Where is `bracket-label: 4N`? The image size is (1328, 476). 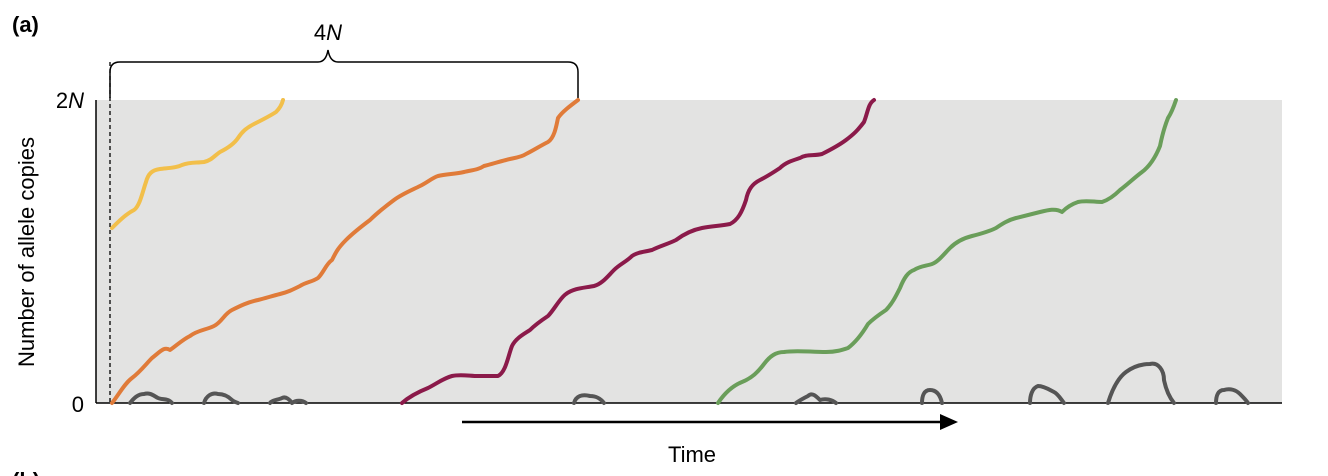
bracket-label: 4N is located at coordinates (328, 32).